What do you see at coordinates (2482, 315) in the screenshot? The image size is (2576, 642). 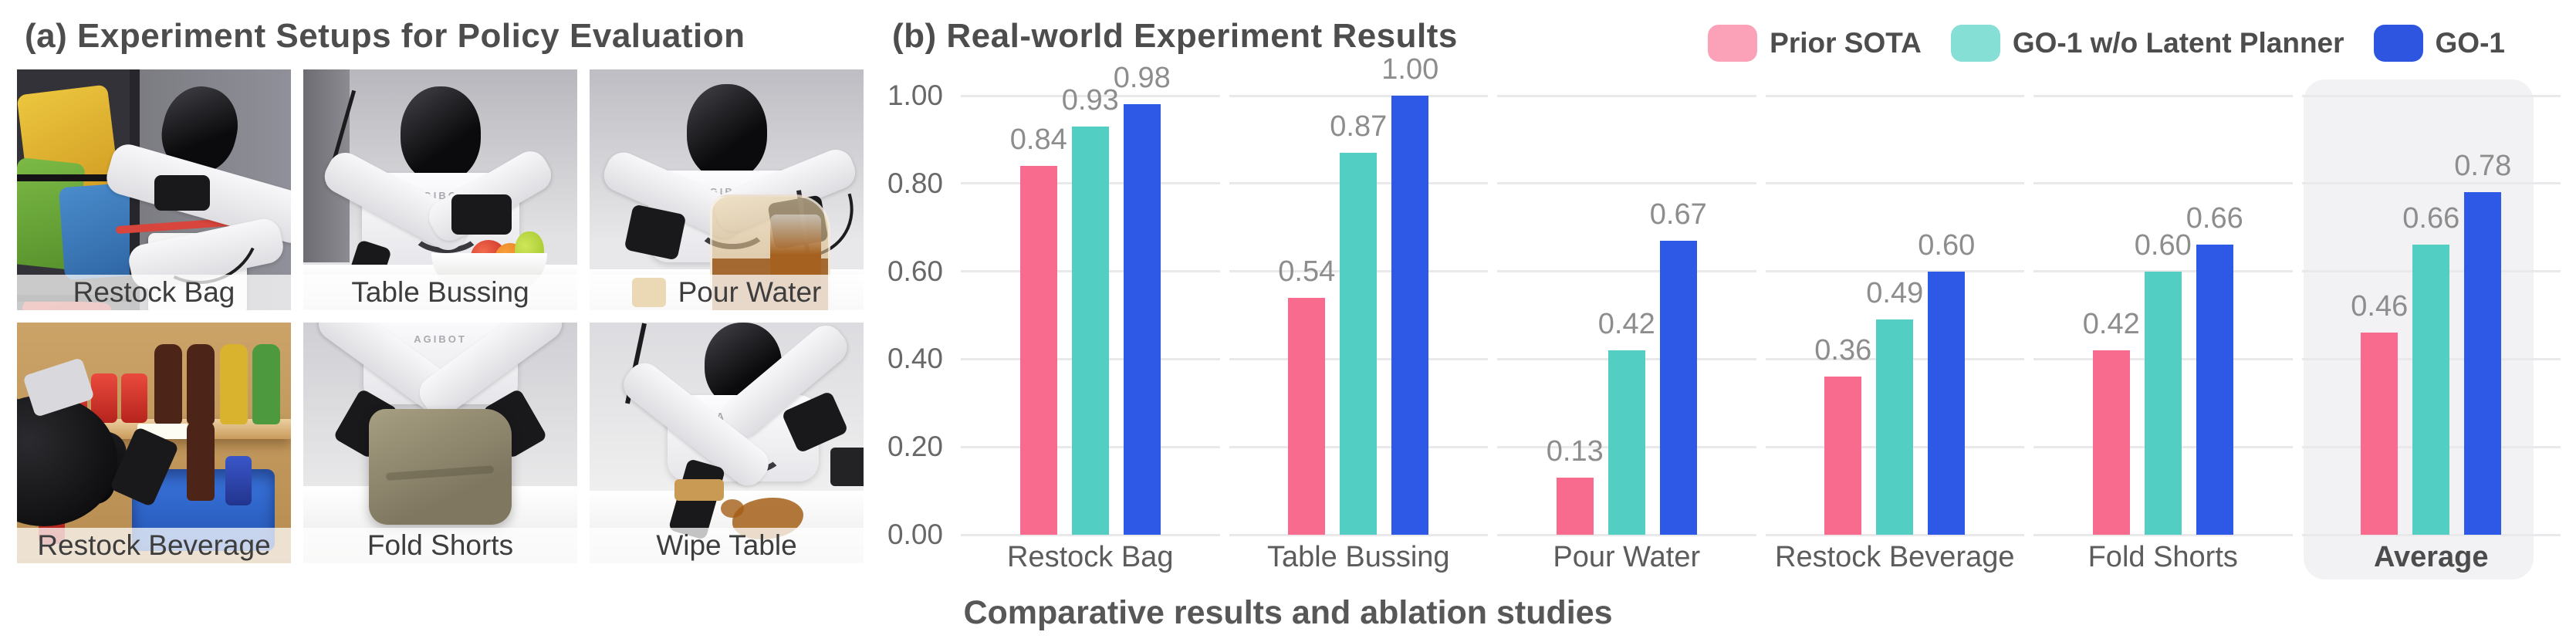 I see `bar-slot: 0.78` at bounding box center [2482, 315].